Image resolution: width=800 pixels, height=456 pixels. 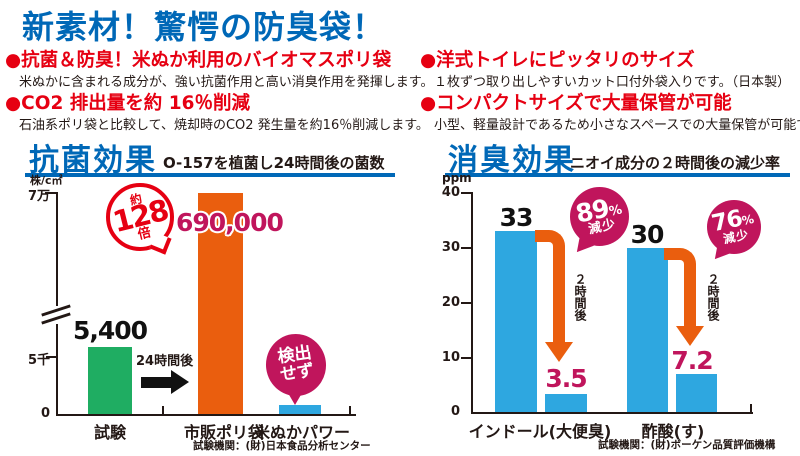 I want to click on bar-value-30: 30, so click(x=647, y=234).